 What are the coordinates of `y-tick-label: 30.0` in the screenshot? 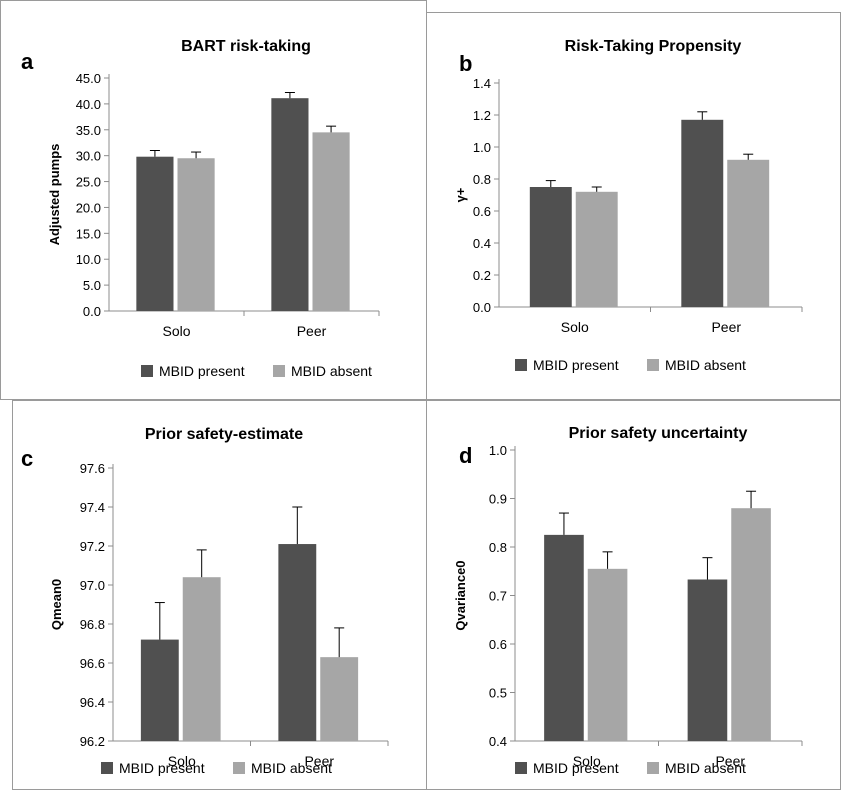 It's located at (88, 156).